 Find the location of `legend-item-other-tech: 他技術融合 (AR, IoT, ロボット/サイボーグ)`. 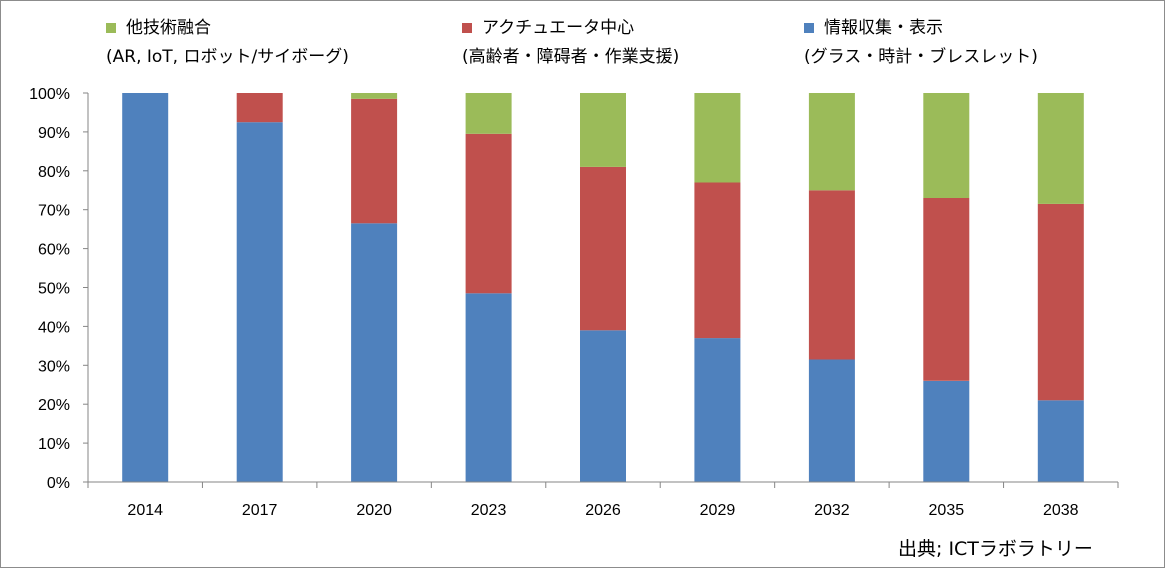

legend-item-other-tech: 他技術融合 (AR, IoT, ロボット/サイボーグ) is located at coordinates (256, 44).